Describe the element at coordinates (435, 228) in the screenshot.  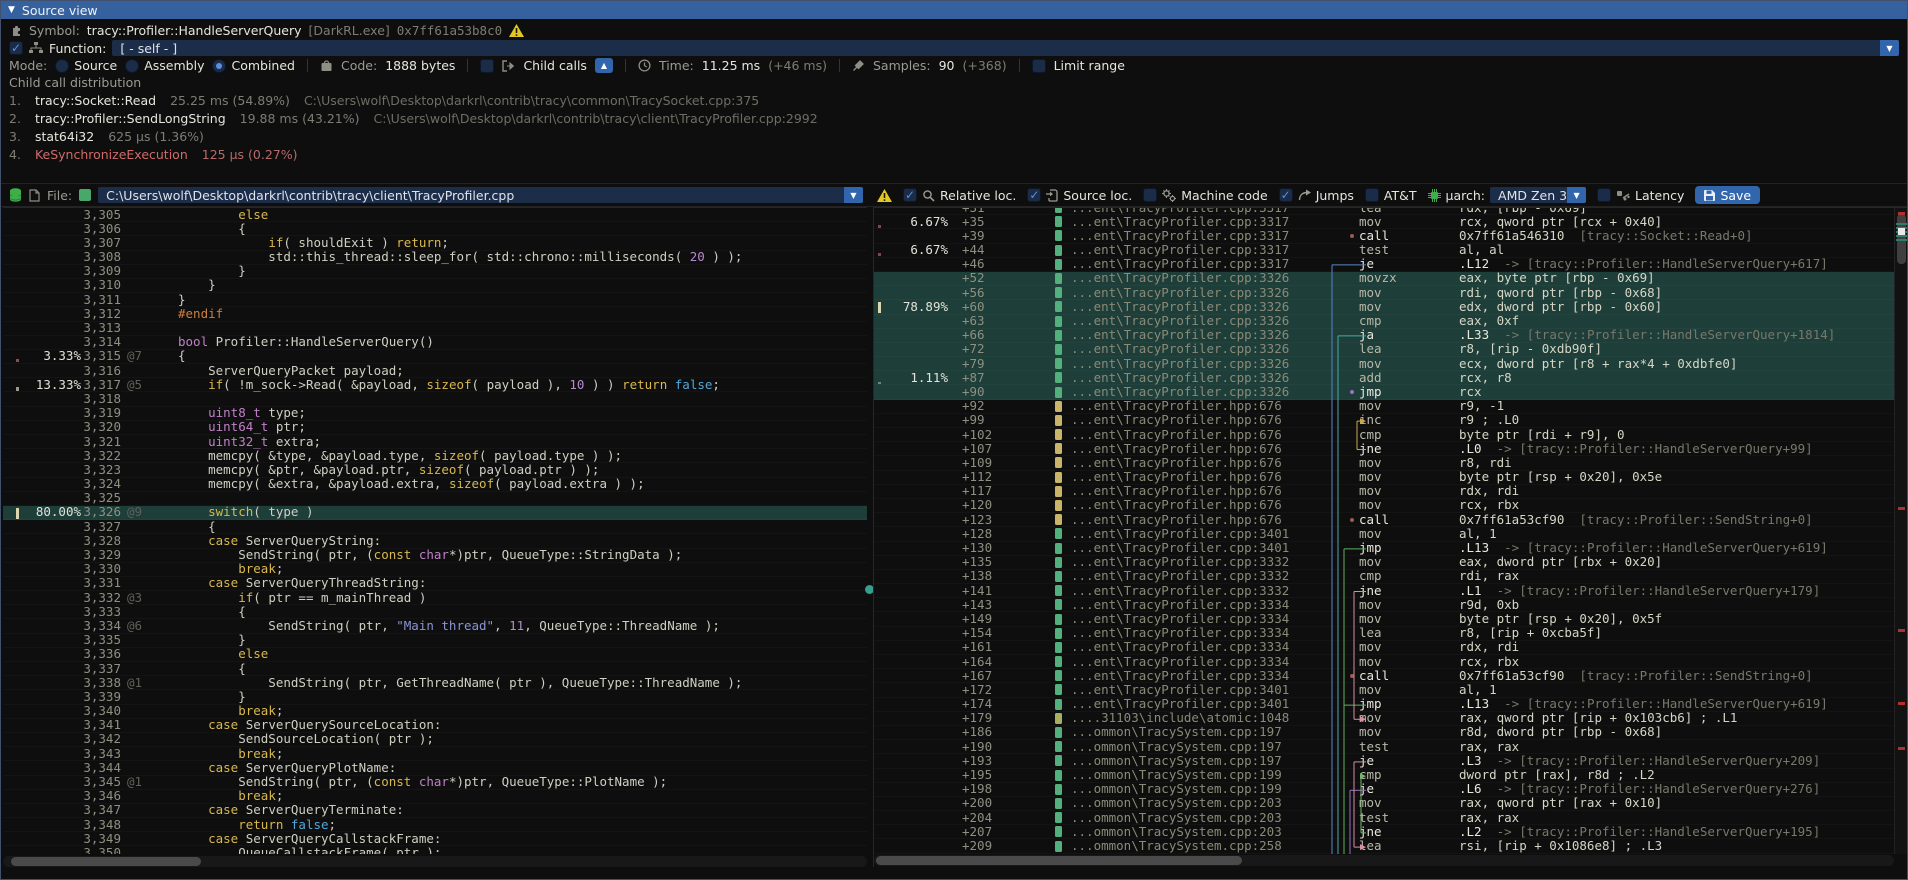
I see `source-line-row: 3,306 {` at that location.